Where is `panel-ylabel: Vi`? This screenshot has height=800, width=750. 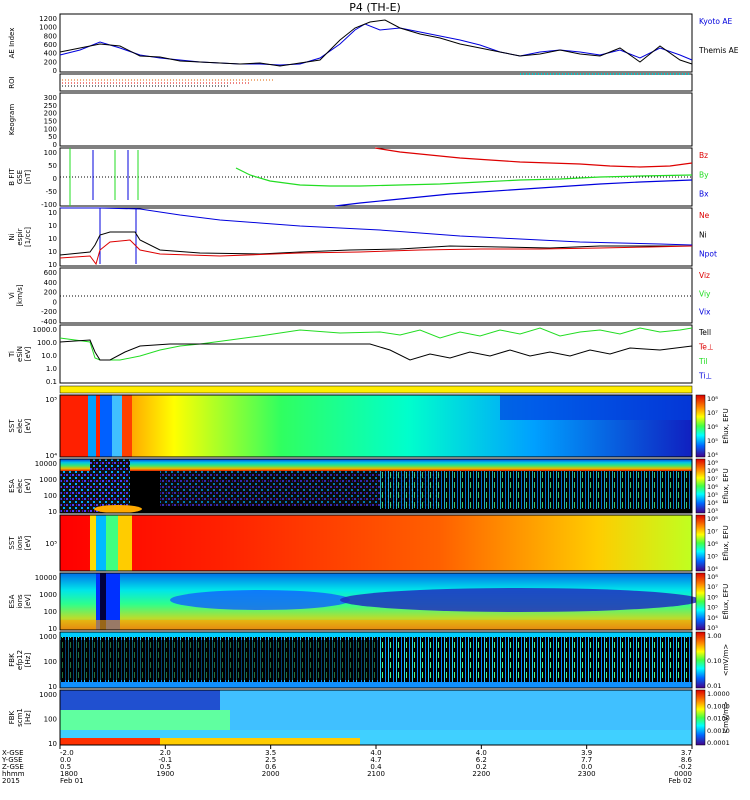 panel-ylabel: Vi is located at coordinates (12, 295).